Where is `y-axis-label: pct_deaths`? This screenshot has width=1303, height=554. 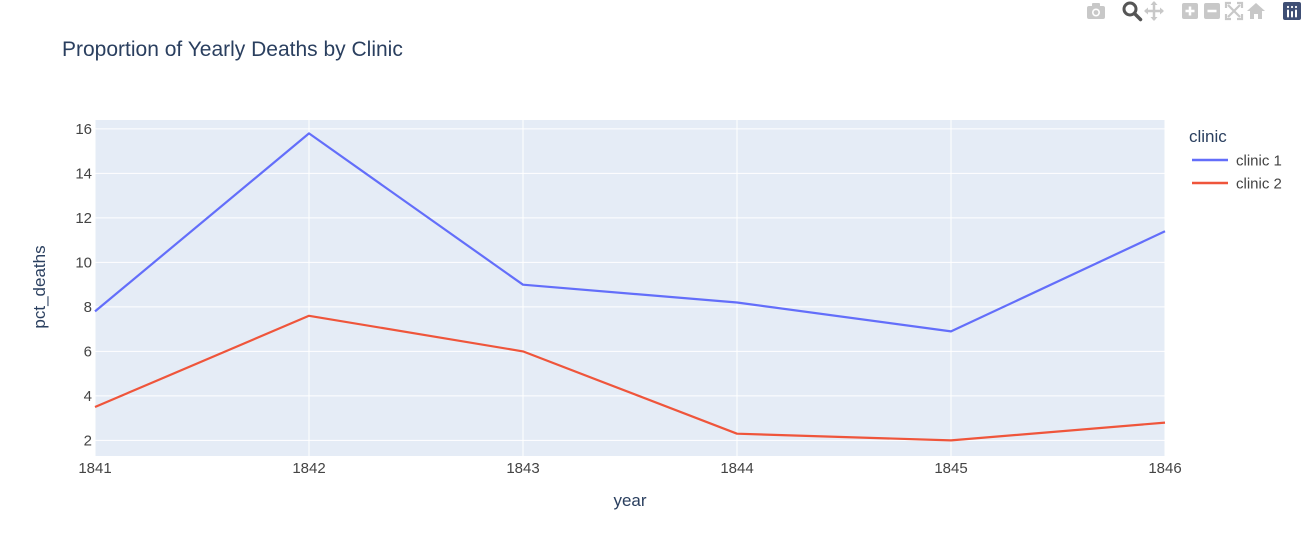
y-axis-label: pct_deaths is located at coordinates (39, 286).